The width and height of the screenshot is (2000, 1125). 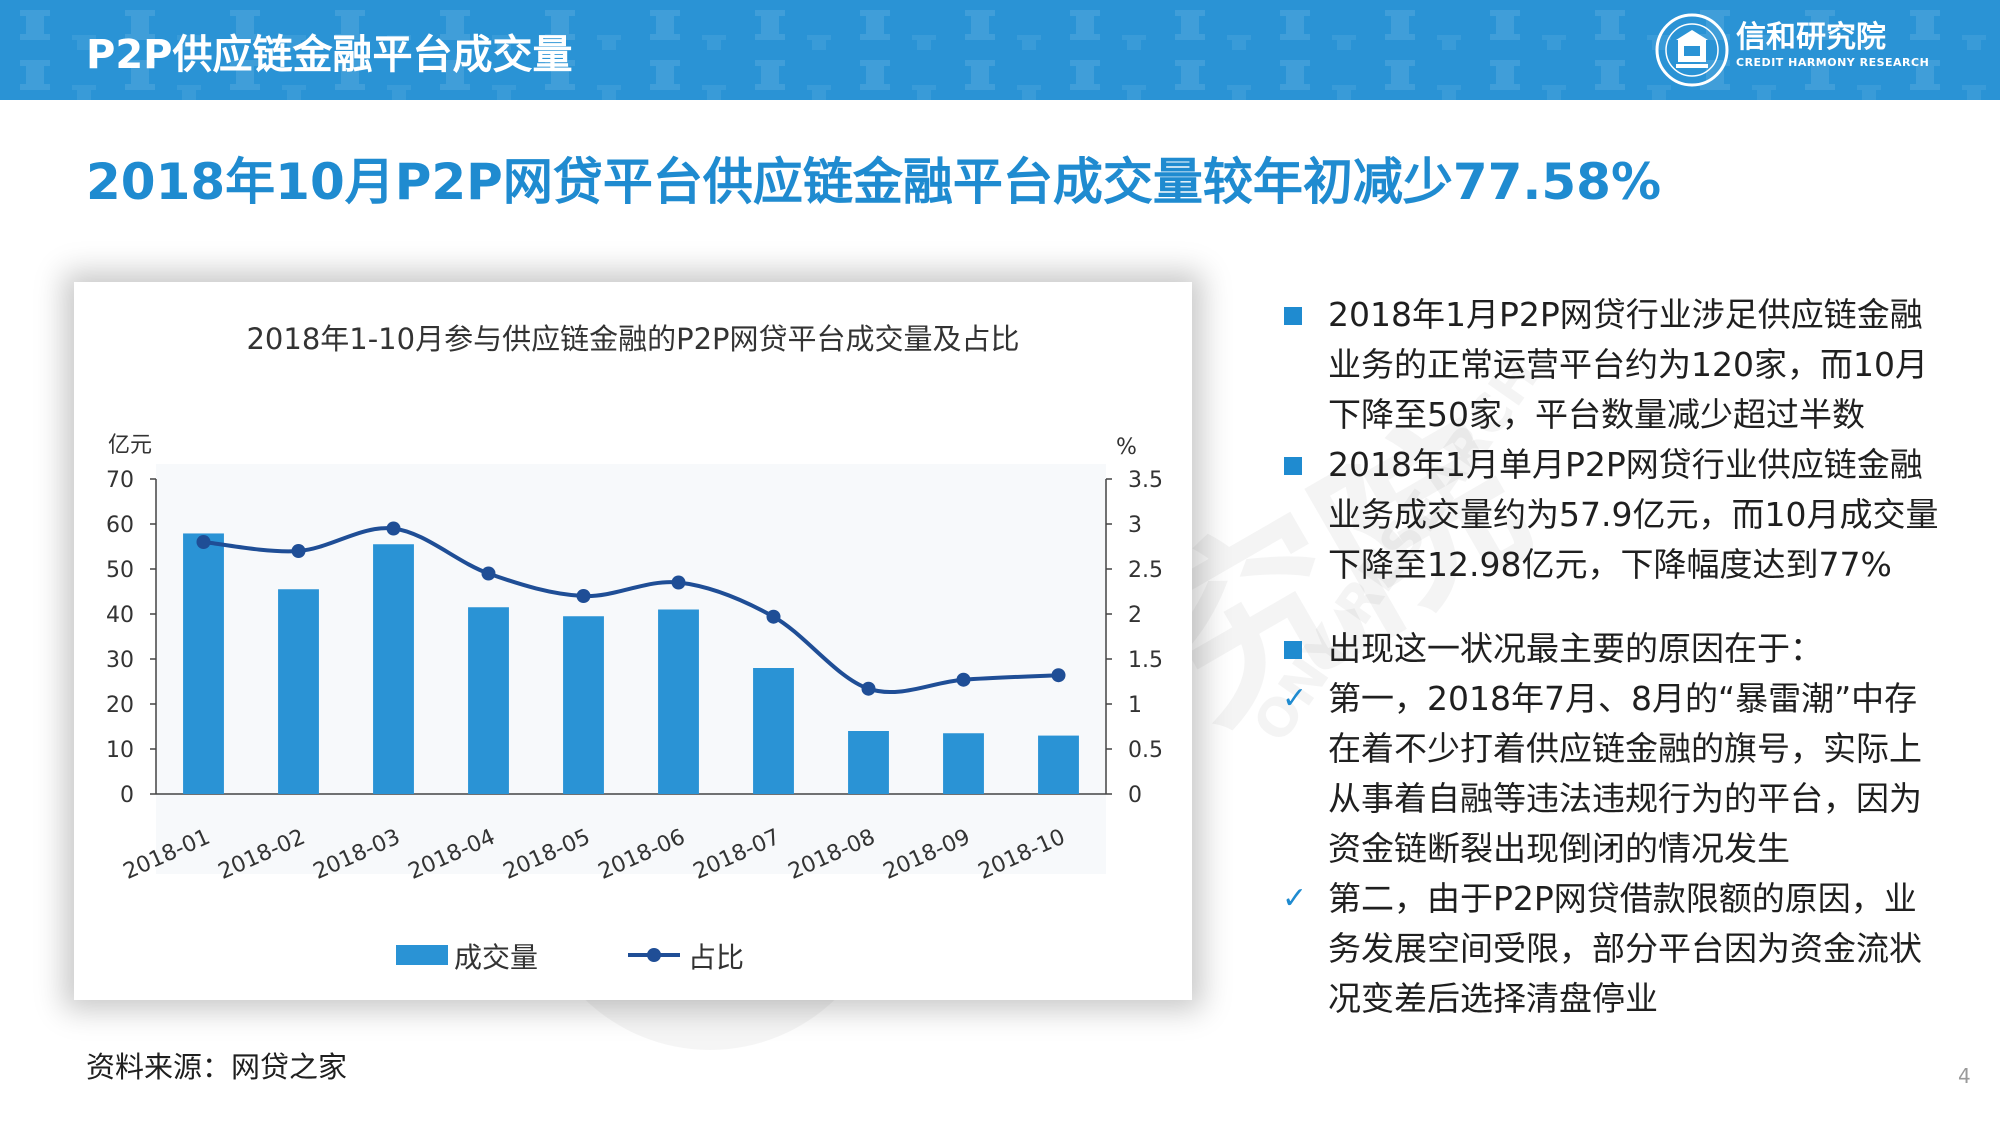 What do you see at coordinates (120, 660) in the screenshot?
I see `left-tick-label: 30` at bounding box center [120, 660].